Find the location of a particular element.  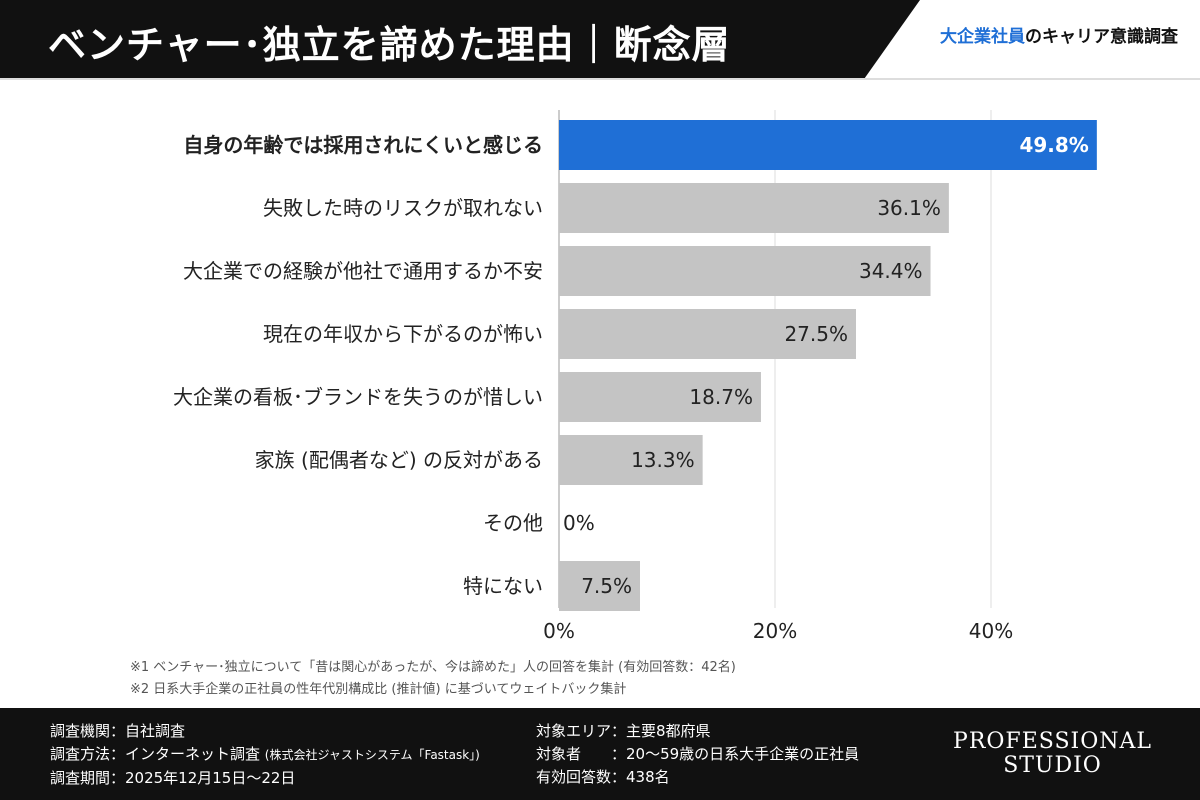

page-title: ベンチャー･独立を諦めた理由｜断念層 is located at coordinates (389, 45).